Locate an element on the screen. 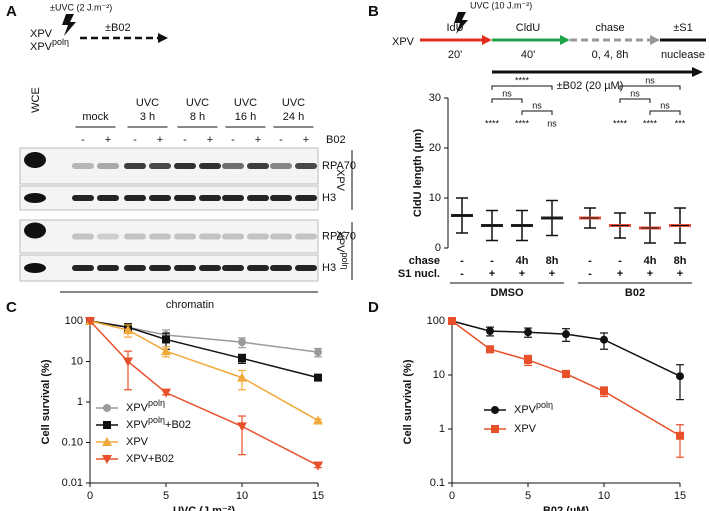 The height and width of the screenshot is (511, 709). b02-sign: - is located at coordinates (185, 140).